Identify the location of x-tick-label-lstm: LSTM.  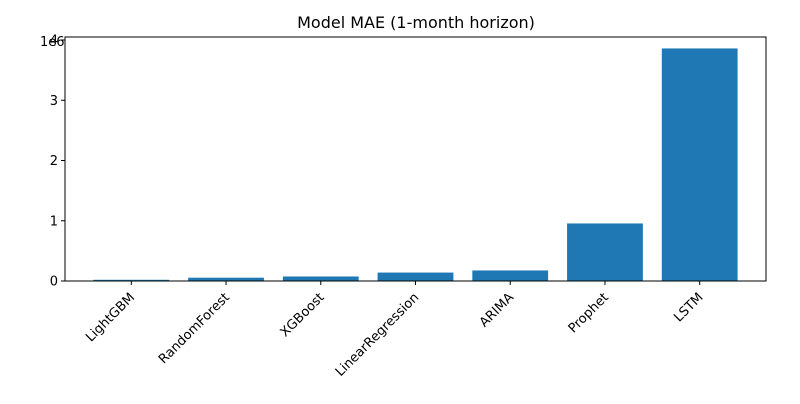
(688, 307).